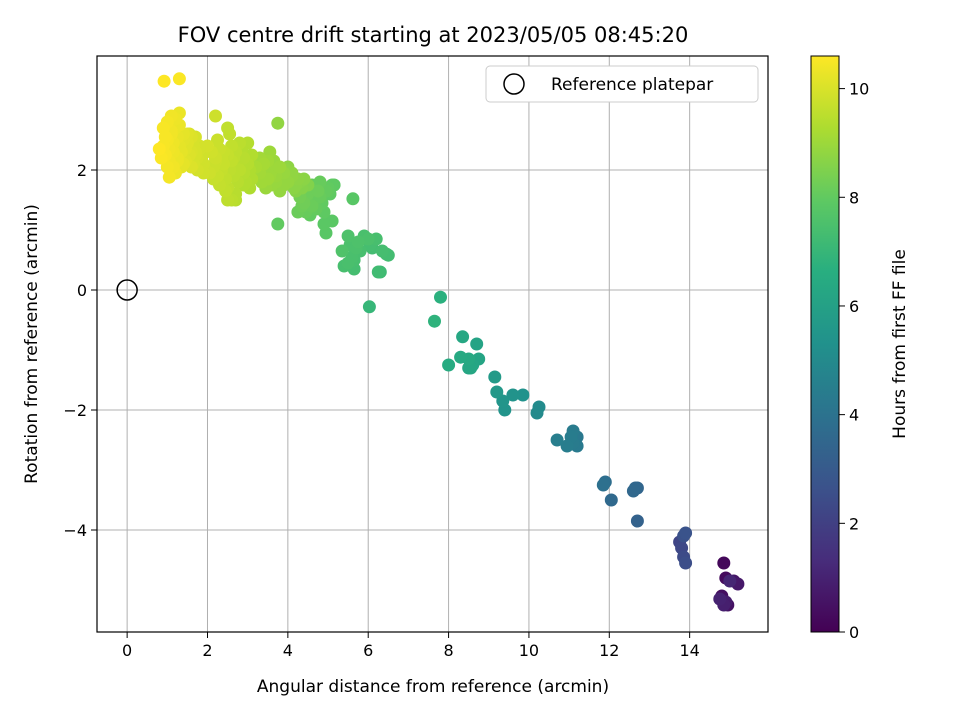 The image size is (960, 720). I want to click on x-tick-label: 2, so click(207, 650).